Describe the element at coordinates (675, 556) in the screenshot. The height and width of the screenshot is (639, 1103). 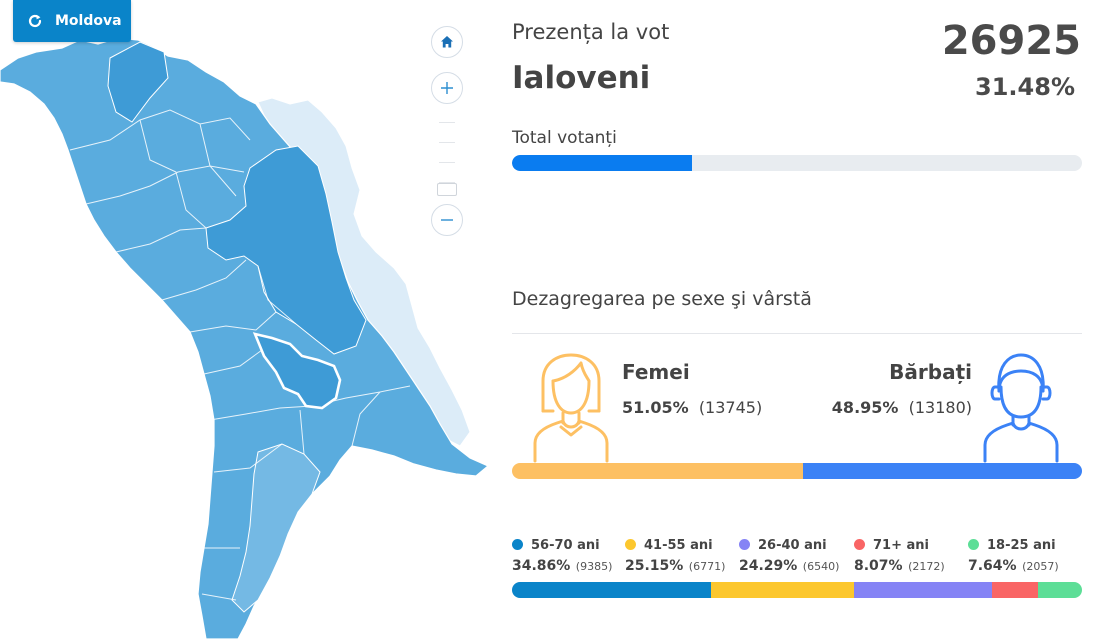
I see `age-legend-item: 41-55 ani 25.15% (6771)` at that location.